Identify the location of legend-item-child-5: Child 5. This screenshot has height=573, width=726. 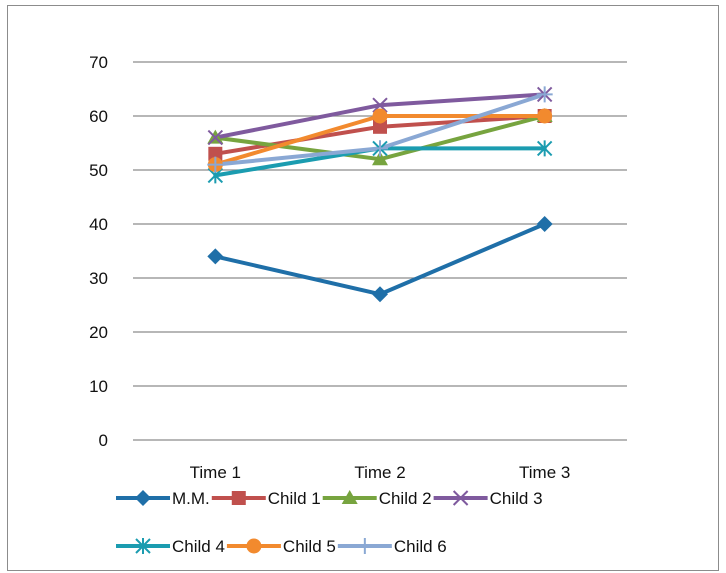
(281, 546).